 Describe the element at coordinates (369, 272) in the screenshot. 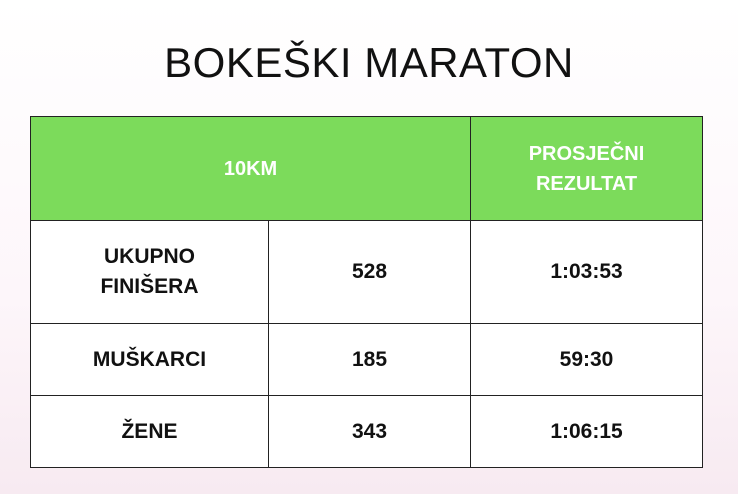

I see `row-count: 528` at that location.